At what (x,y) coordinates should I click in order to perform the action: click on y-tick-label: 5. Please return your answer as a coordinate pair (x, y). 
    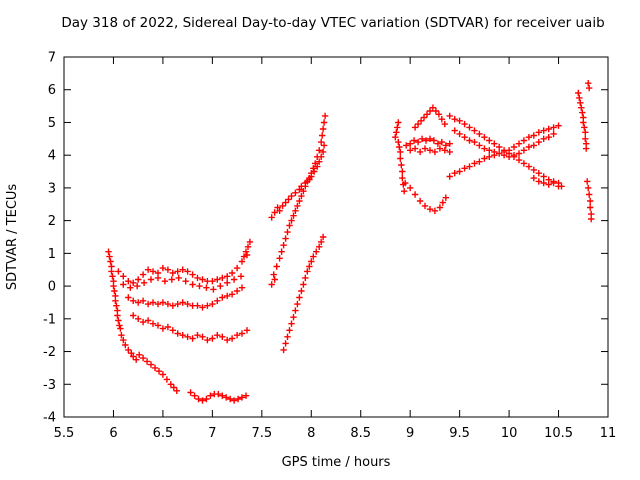
    Looking at the image, I should click on (52, 123).